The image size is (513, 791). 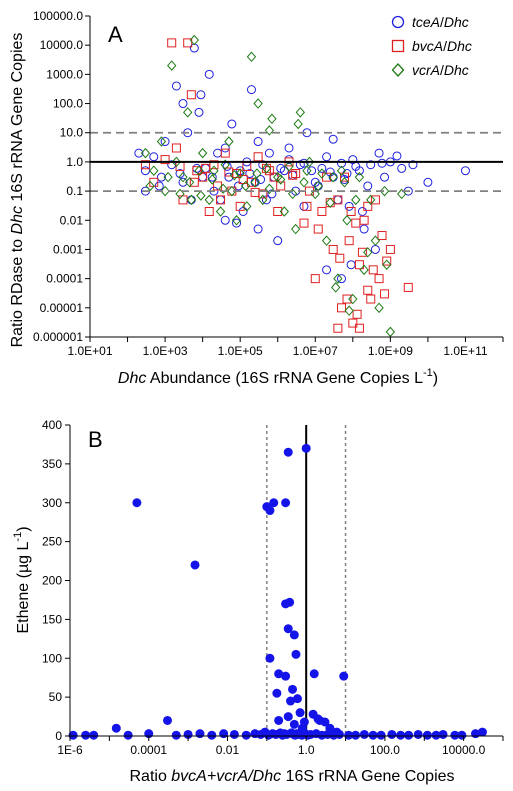 What do you see at coordinates (52, 658) in the screenshot?
I see `panel-b-y-tick-label: 100` at bounding box center [52, 658].